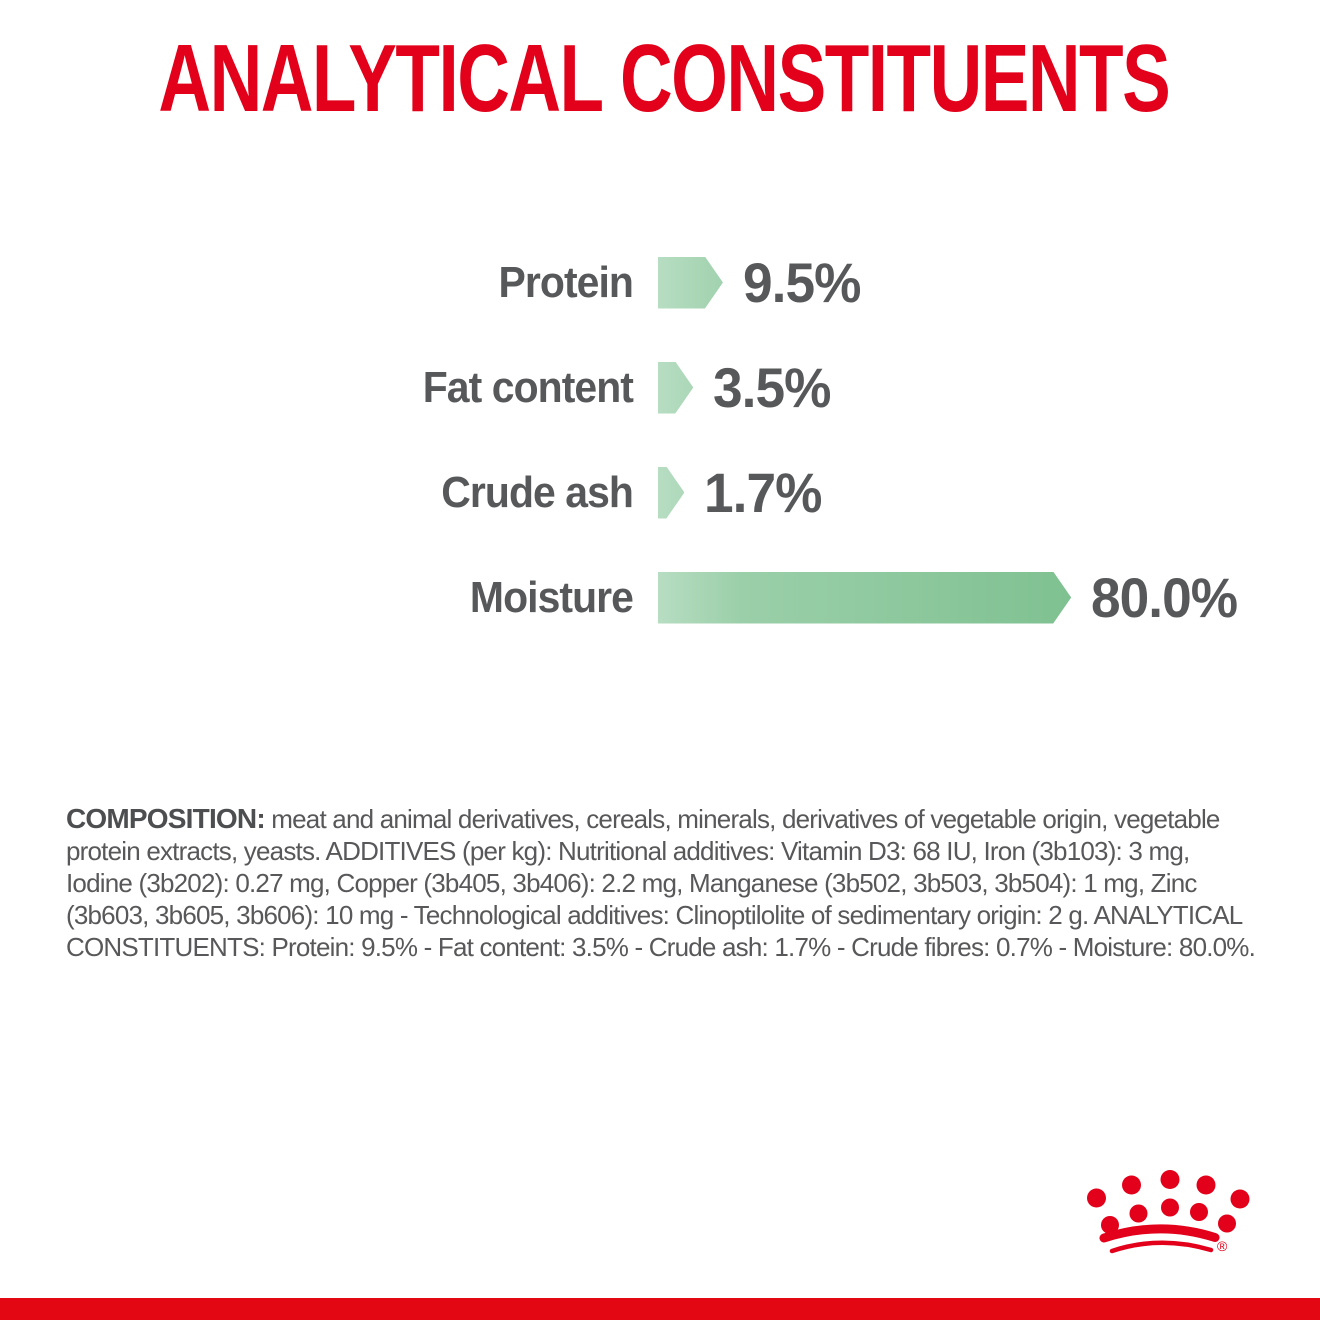  I want to click on bar-label: Moisture, so click(551, 597).